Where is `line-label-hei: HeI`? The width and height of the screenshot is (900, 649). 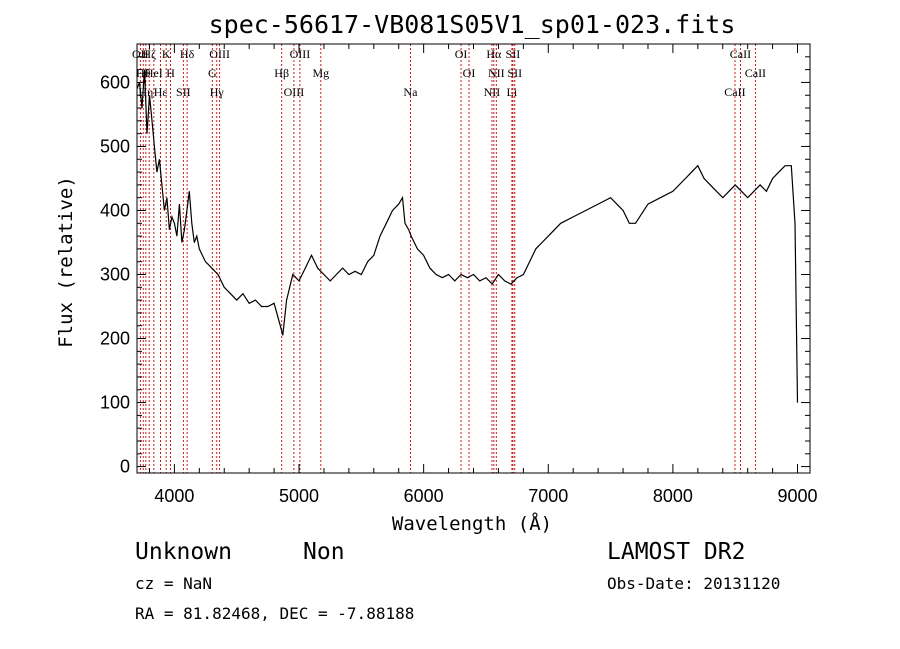
line-label-hei: HeI is located at coordinates (154, 73).